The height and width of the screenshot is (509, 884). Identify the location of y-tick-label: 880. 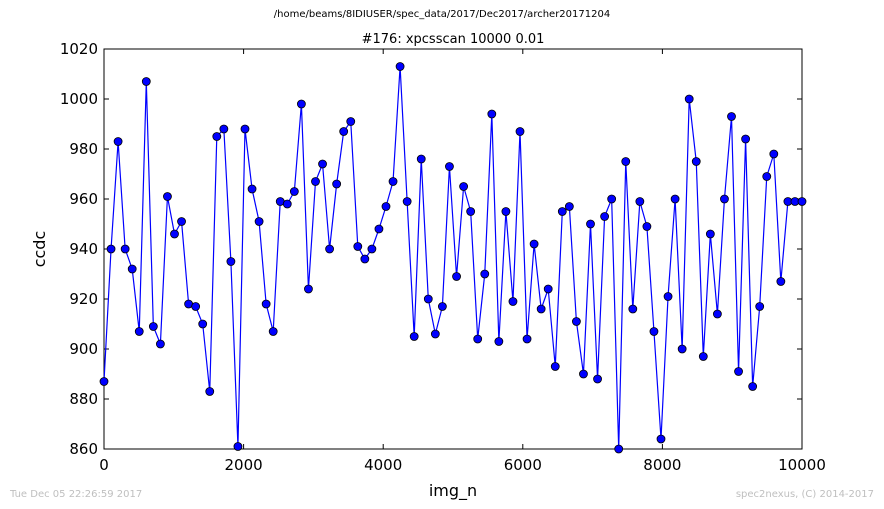
(83, 399).